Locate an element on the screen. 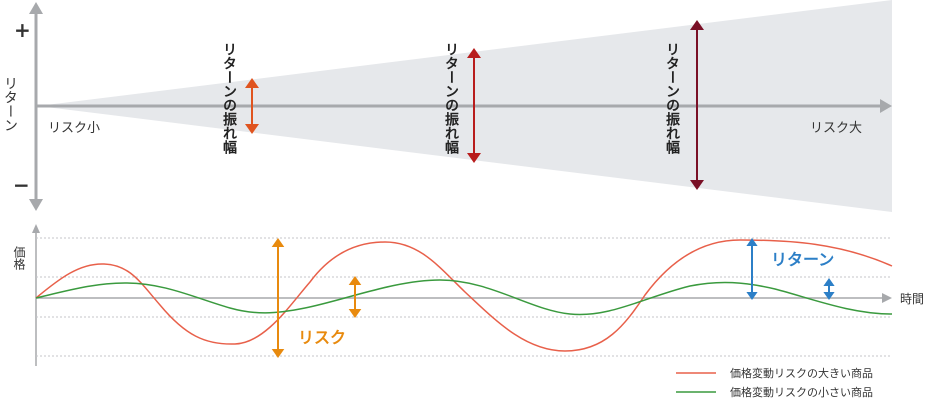 Image resolution: width=934 pixels, height=403 pixels. minus-sign: − is located at coordinates (21, 185).